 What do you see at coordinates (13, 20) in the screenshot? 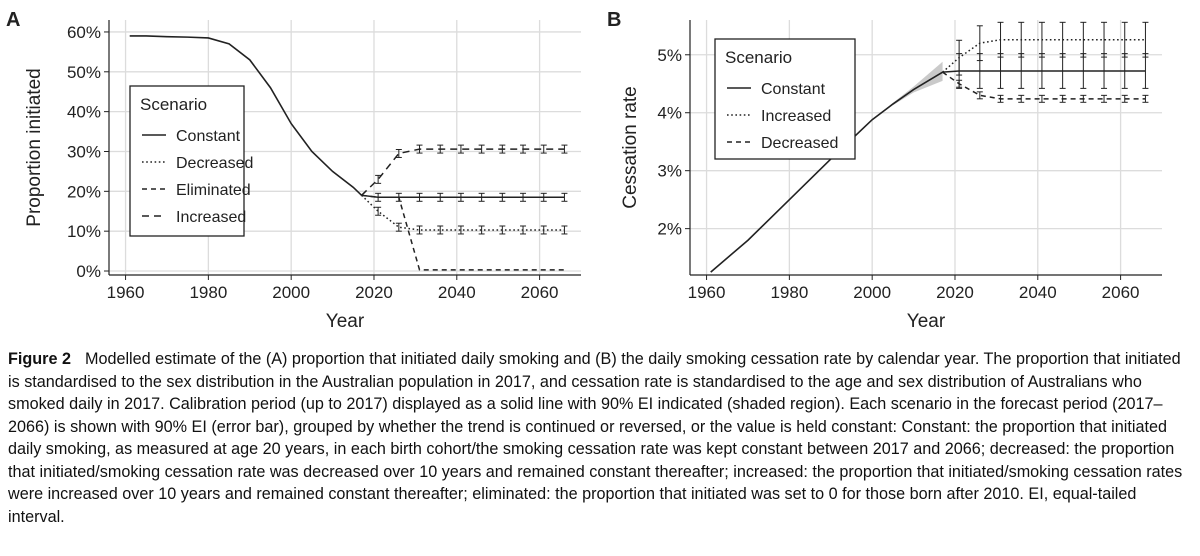
I see `panel-letter: A` at bounding box center [13, 20].